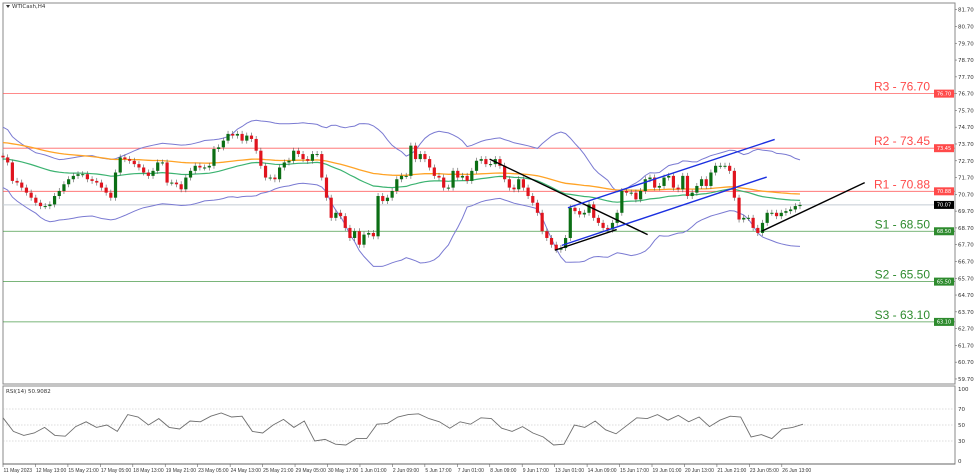  What do you see at coordinates (8, 6) in the screenshot?
I see `collapse-triangle-icon` at bounding box center [8, 6].